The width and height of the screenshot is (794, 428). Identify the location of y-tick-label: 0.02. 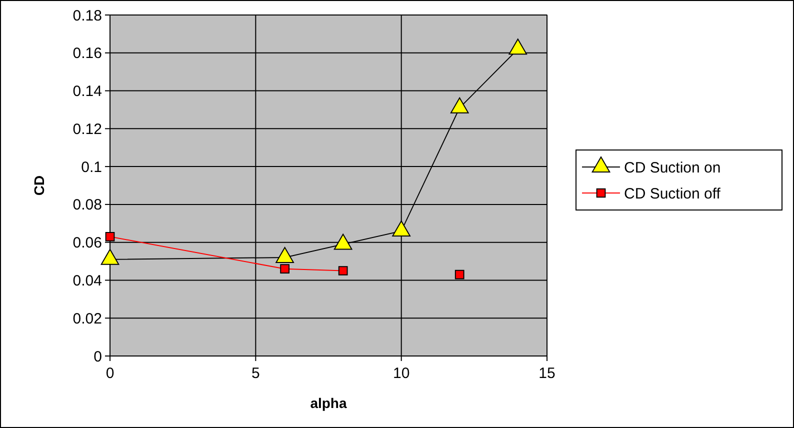
(87, 319).